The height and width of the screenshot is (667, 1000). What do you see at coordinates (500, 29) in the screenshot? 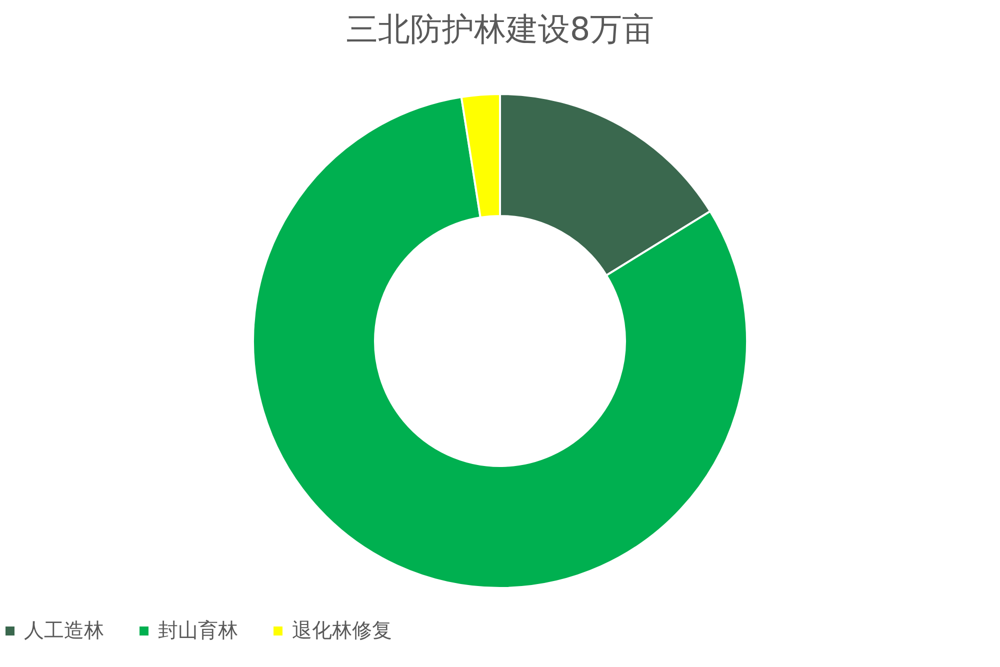
I see `chart-title: 三北防护林建设8万亩` at bounding box center [500, 29].